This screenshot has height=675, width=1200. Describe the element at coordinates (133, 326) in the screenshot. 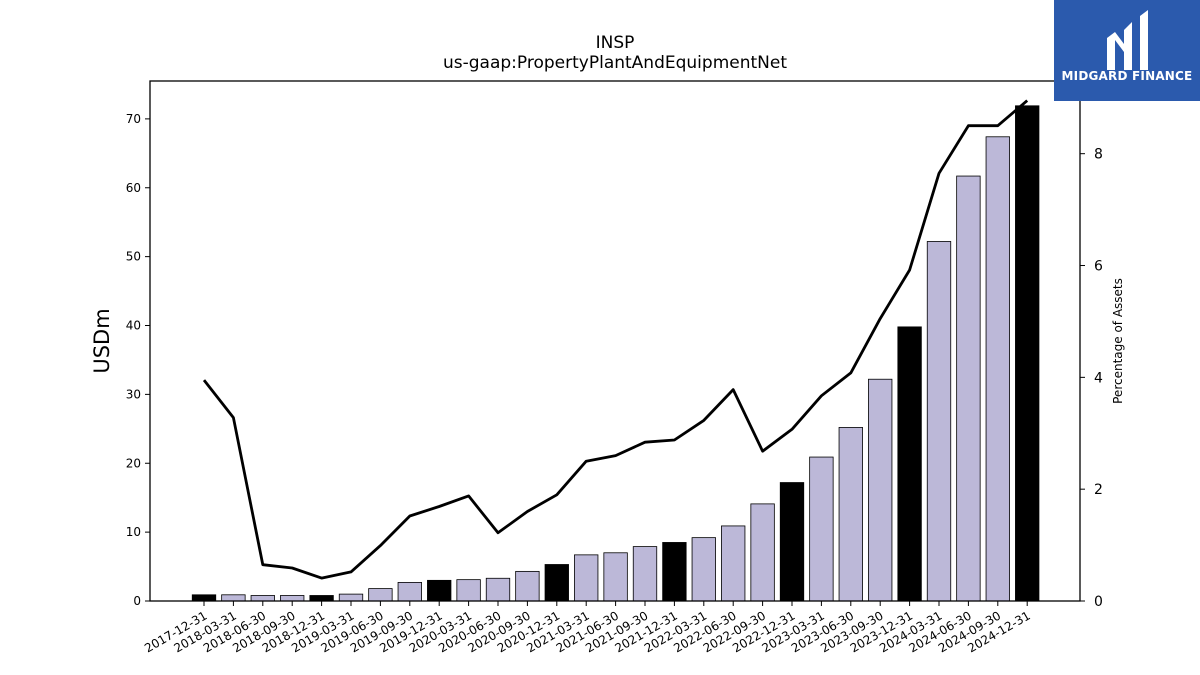

I see `y-tick-label: 40` at that location.